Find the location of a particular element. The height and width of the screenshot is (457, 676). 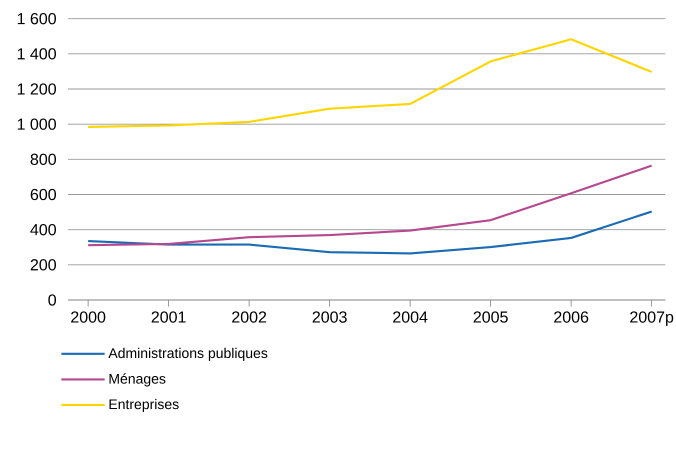

y-tick-label: 200 is located at coordinates (43, 264).